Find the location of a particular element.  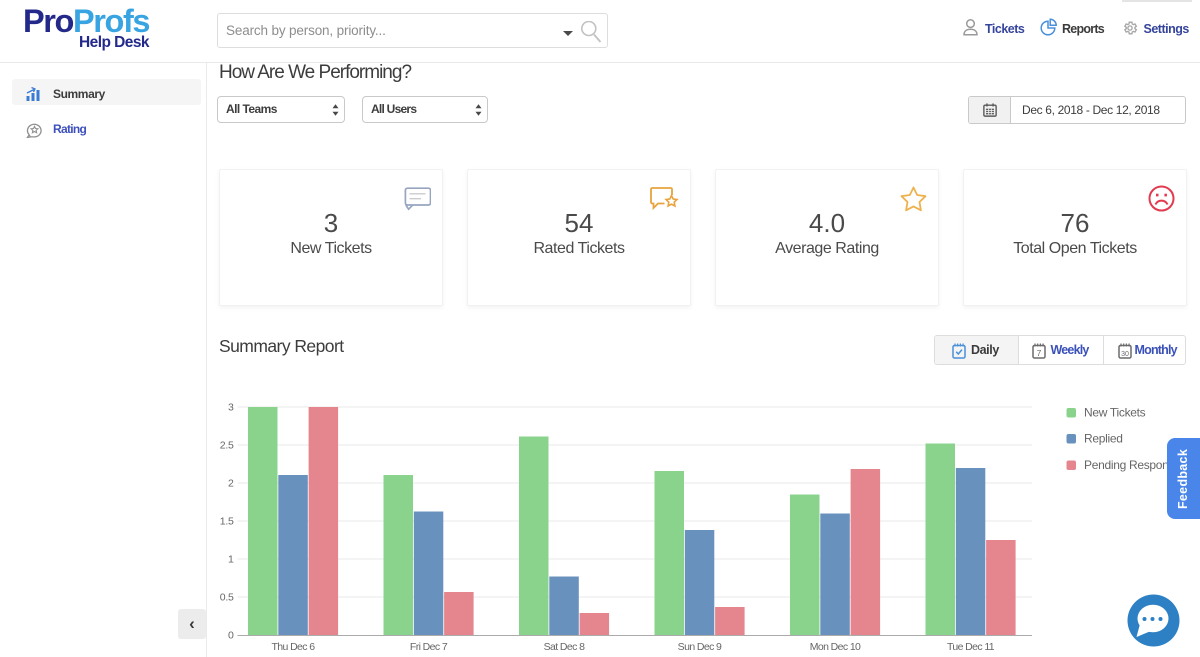

svg-text: Sun Dec 9 is located at coordinates (700, 647).